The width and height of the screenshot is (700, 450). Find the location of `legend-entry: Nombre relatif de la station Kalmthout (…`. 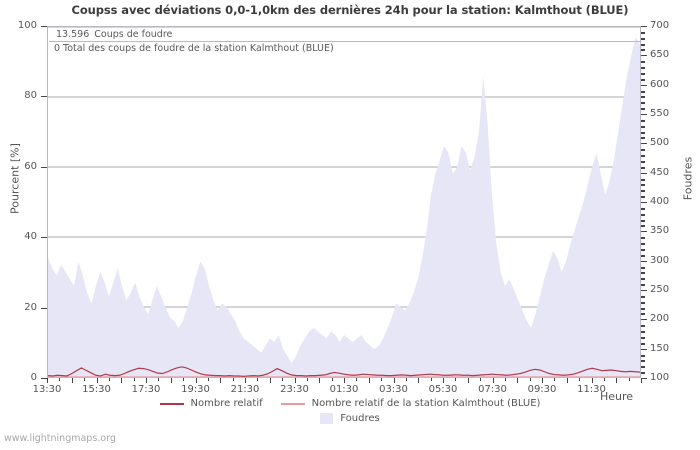

legend-entry: Nombre relatif de la station Kalmthout (… is located at coordinates (410, 403).